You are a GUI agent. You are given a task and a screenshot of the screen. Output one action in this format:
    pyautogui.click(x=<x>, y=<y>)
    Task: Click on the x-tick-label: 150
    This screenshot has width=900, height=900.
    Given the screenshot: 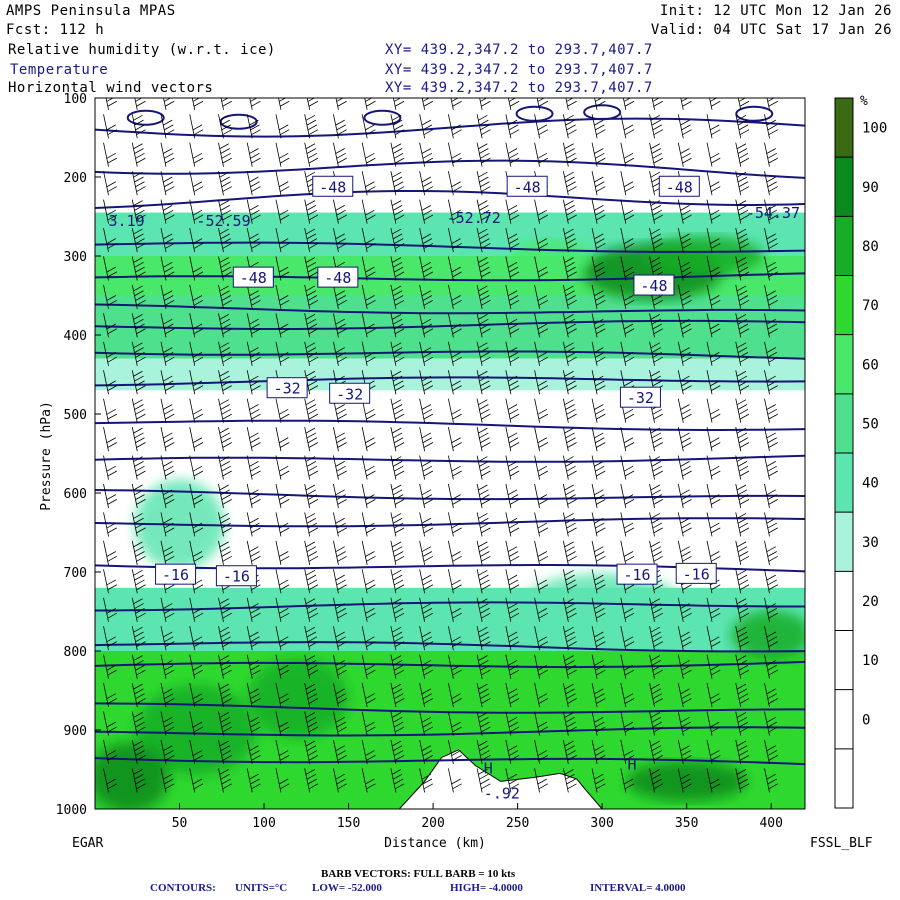 What is the action you would take?
    pyautogui.click(x=348, y=823)
    